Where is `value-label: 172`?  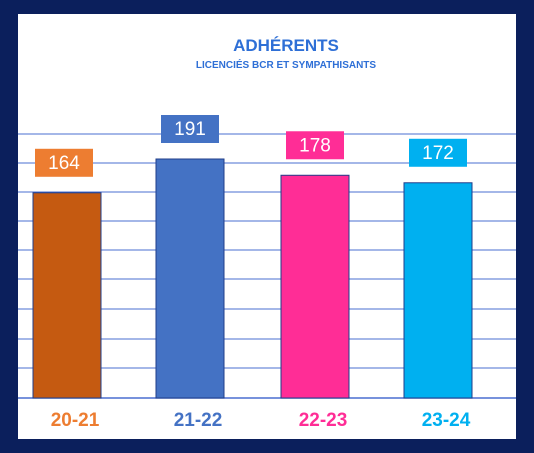
value-label: 172 is located at coordinates (438, 153).